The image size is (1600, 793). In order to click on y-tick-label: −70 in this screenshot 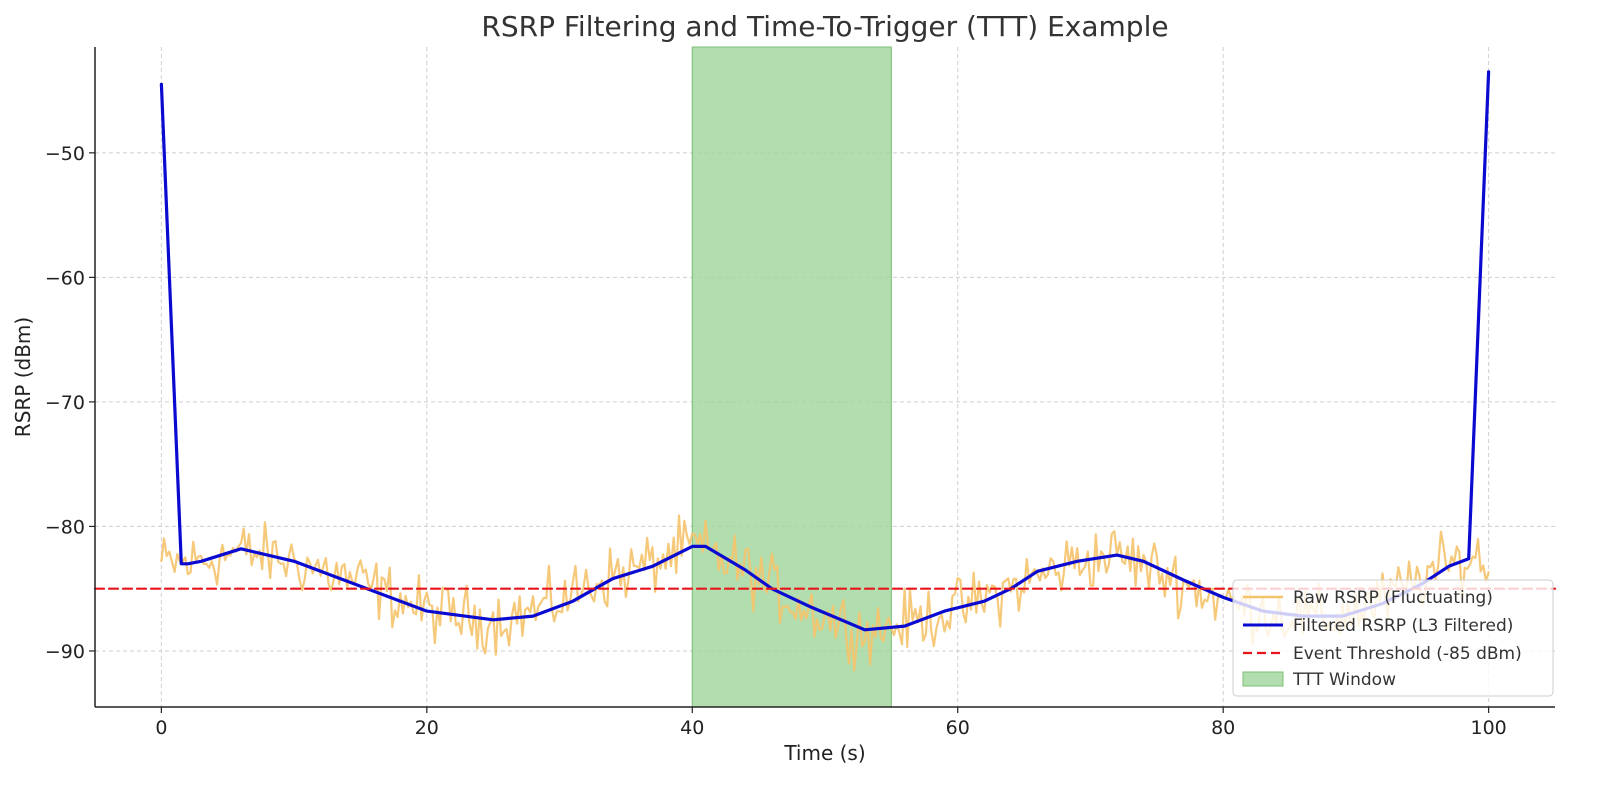, I will do `click(65, 403)`.